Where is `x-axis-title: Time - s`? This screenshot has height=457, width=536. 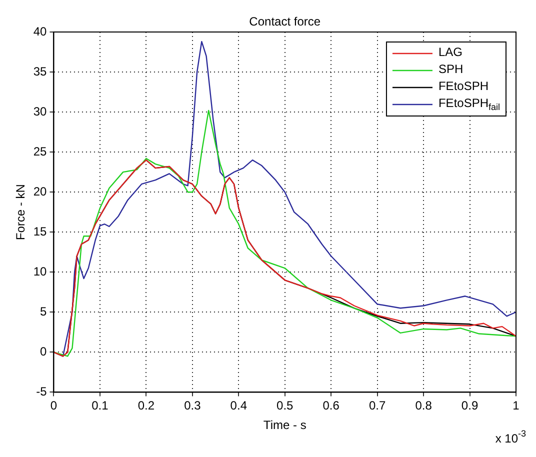 x-axis-title: Time - s is located at coordinates (284, 425).